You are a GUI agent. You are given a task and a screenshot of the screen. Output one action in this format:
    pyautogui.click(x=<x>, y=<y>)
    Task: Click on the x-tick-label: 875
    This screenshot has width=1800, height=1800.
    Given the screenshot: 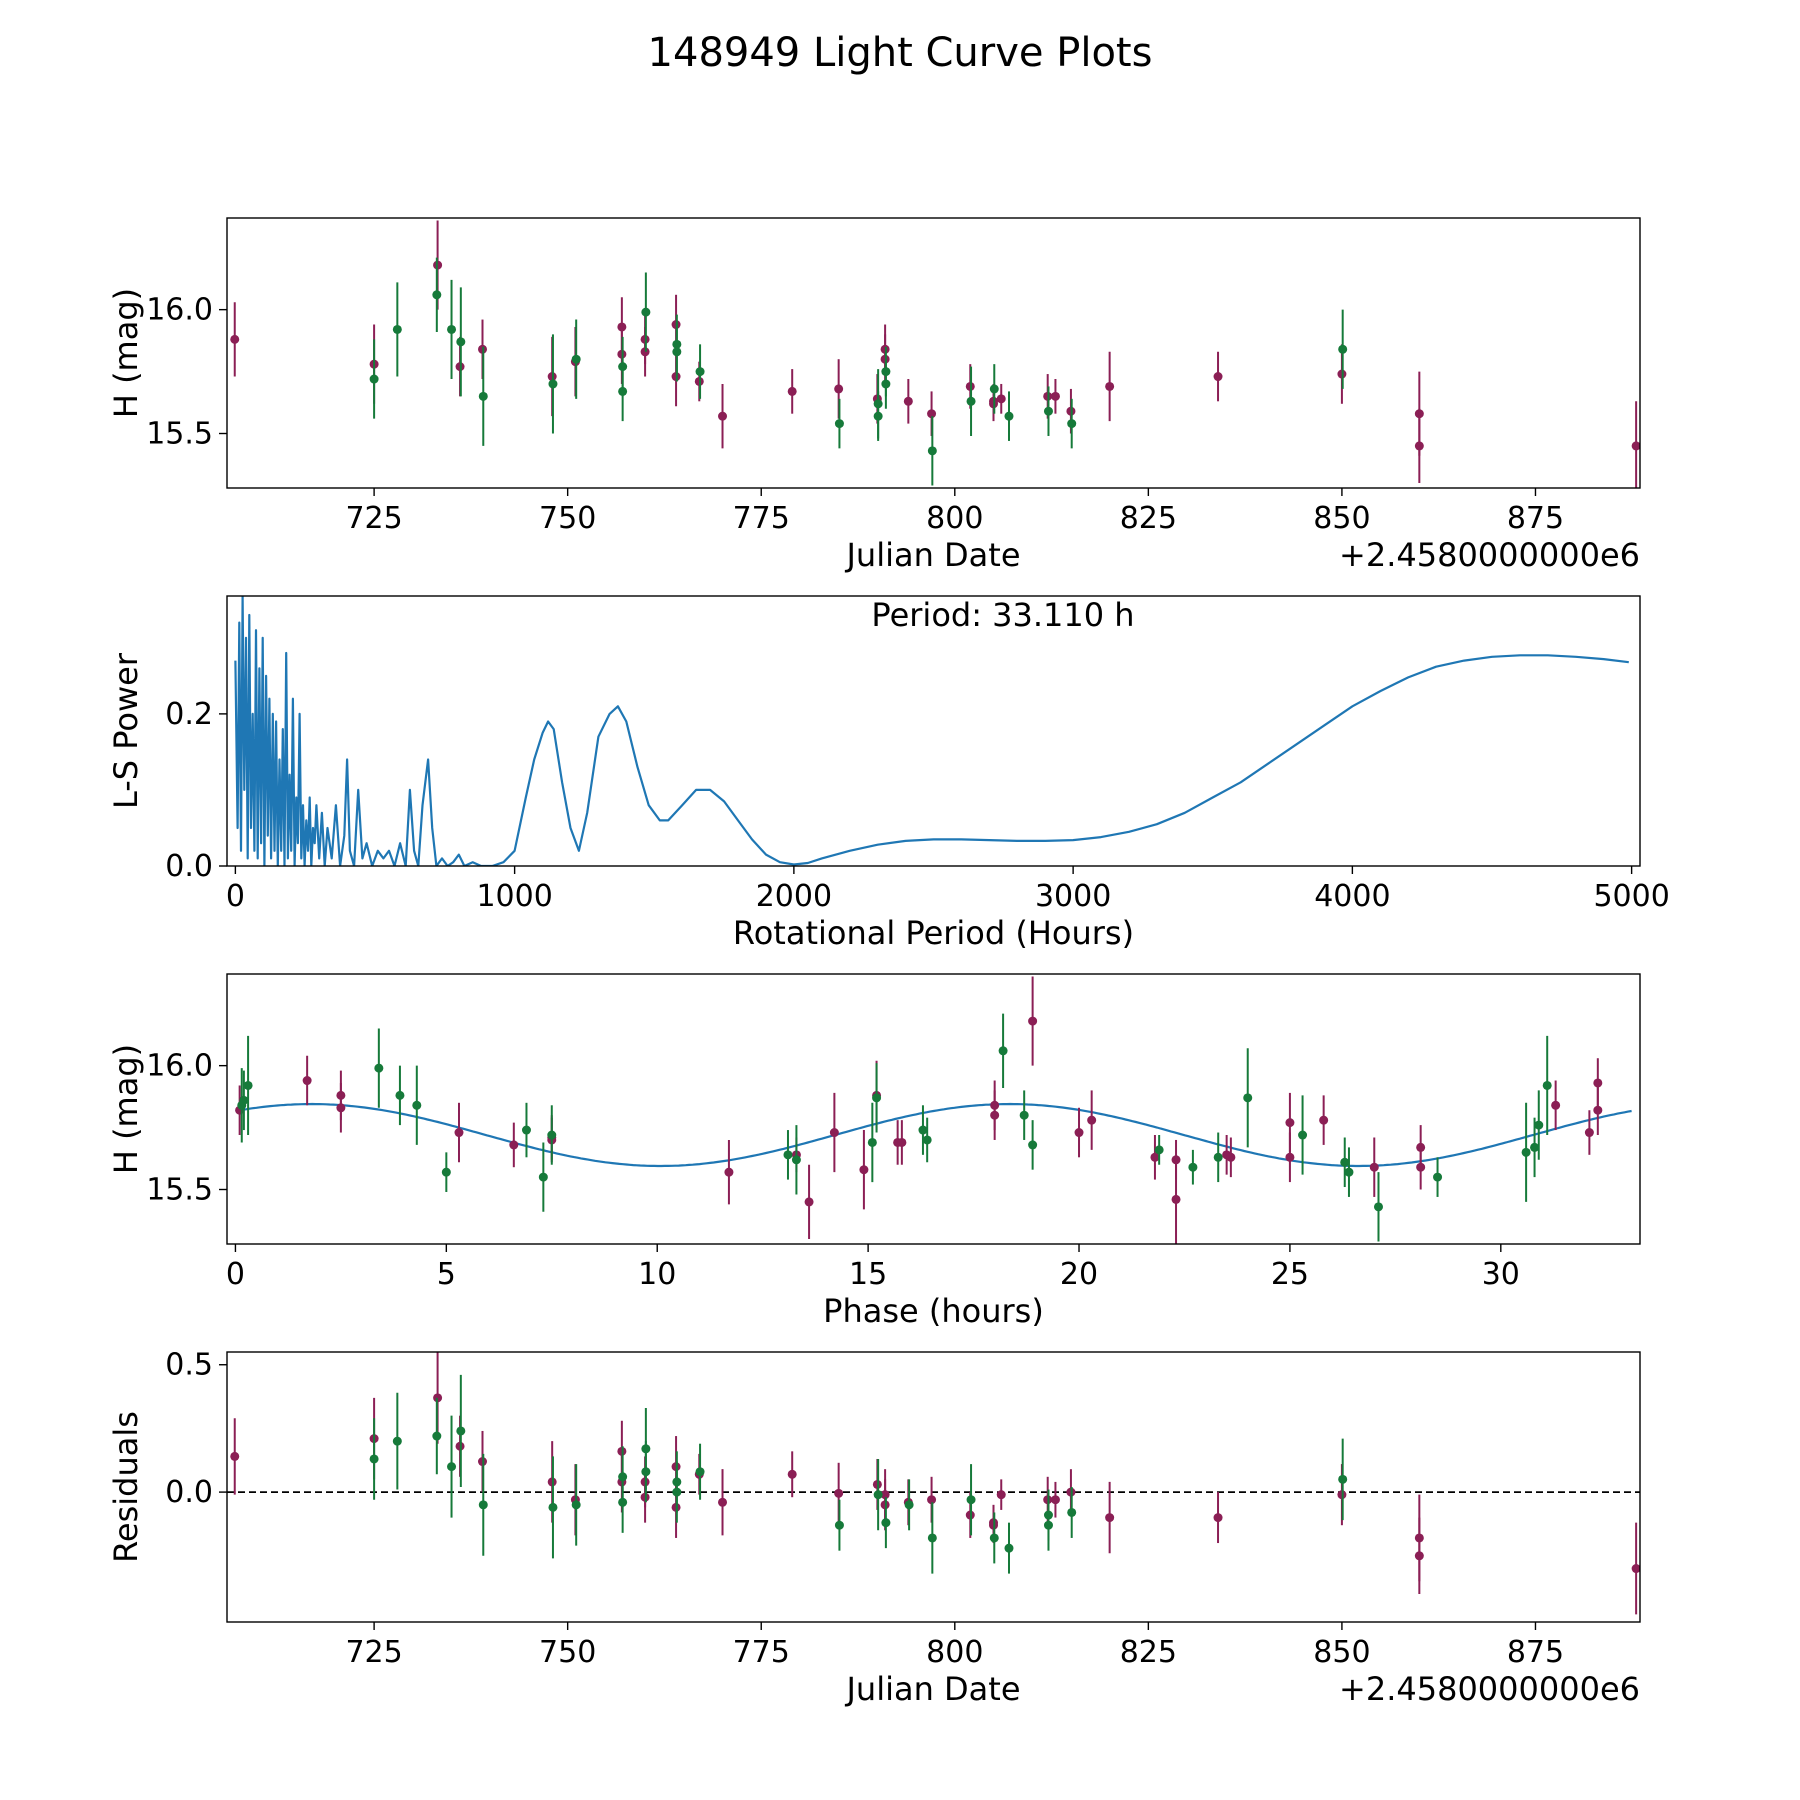 What is the action you would take?
    pyautogui.click(x=1535, y=1652)
    